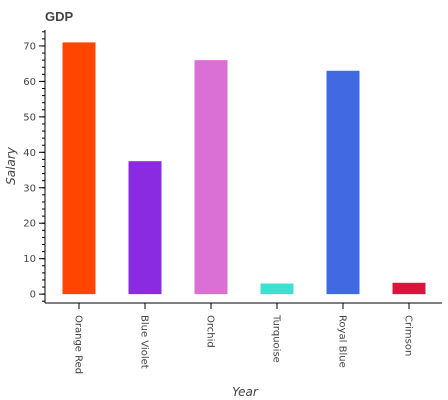 The width and height of the screenshot is (448, 400). What do you see at coordinates (29, 46) in the screenshot?
I see `y-tick-label: 70` at bounding box center [29, 46].